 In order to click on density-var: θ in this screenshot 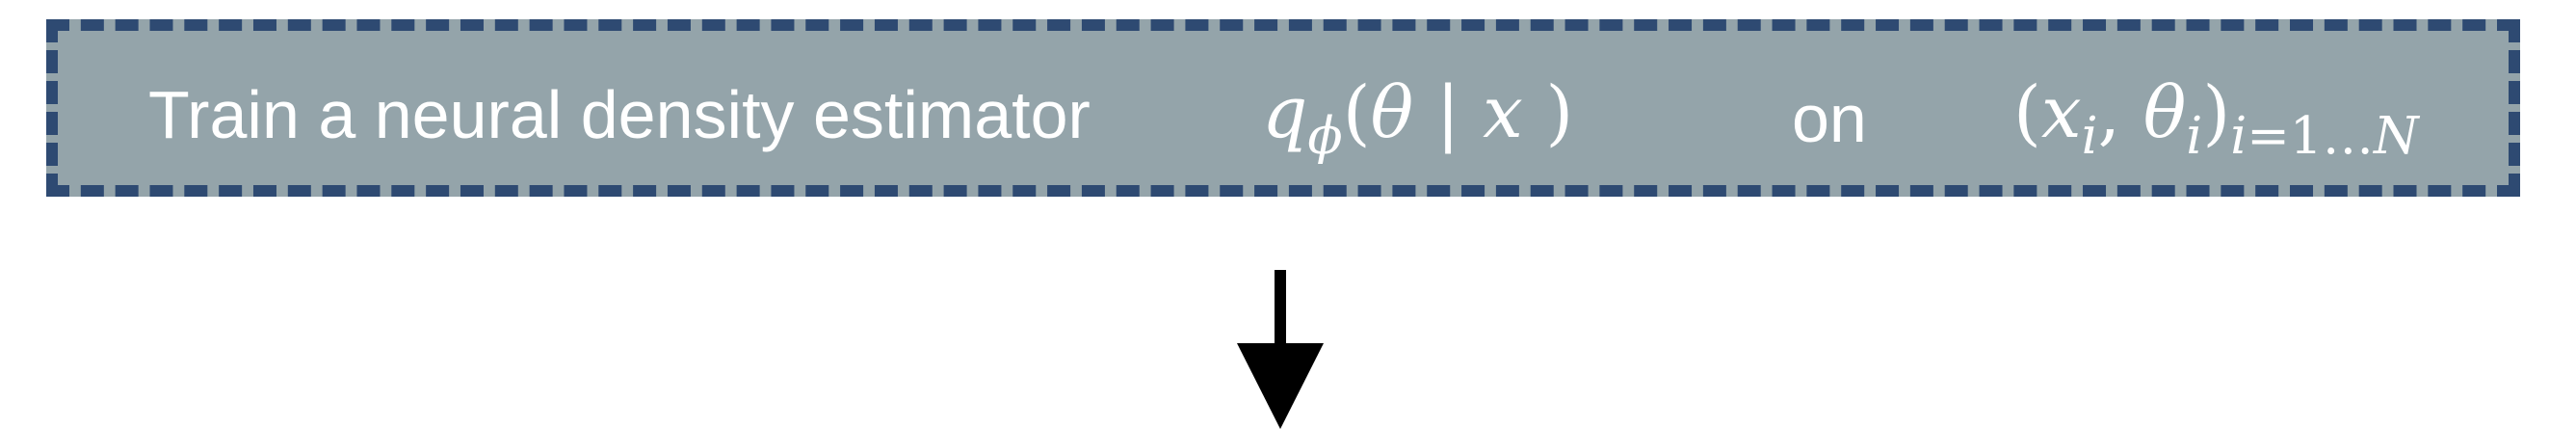, I will do `click(1392, 113)`.